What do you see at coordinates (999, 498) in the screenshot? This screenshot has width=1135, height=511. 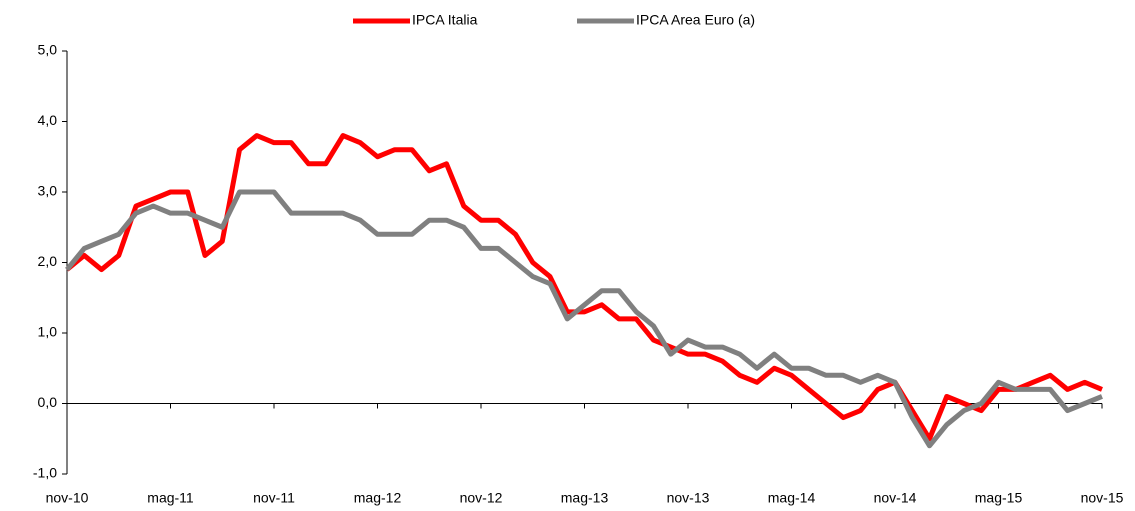 I see `x-tick-label: mag-15` at bounding box center [999, 498].